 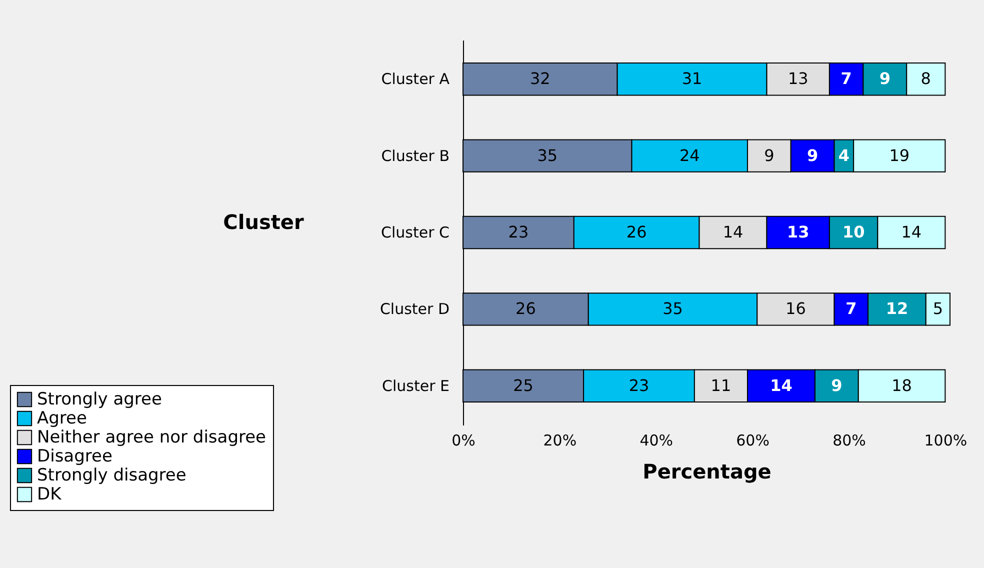 I want to click on x-tick-label: 20%, so click(x=560, y=441).